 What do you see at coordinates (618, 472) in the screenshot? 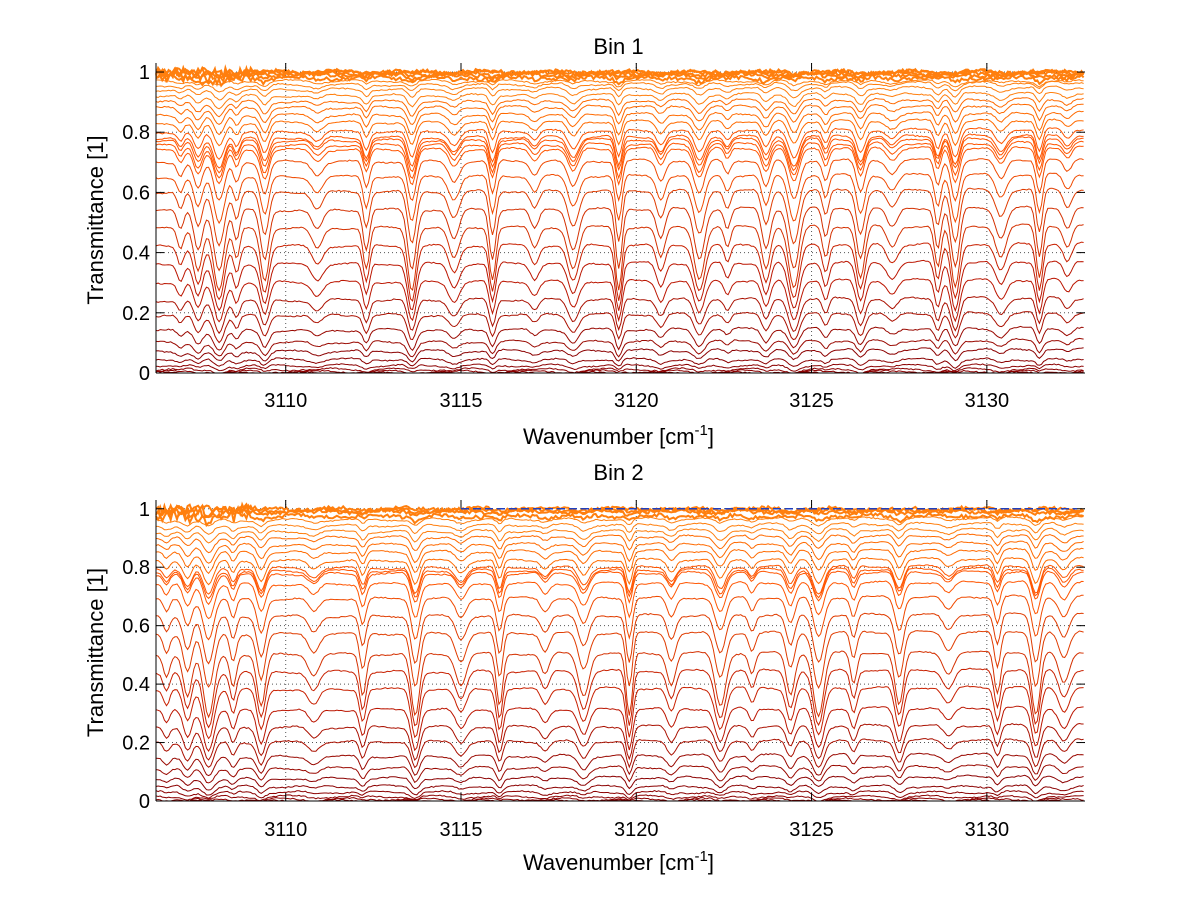
I see `chart-title: Bin 2` at bounding box center [618, 472].